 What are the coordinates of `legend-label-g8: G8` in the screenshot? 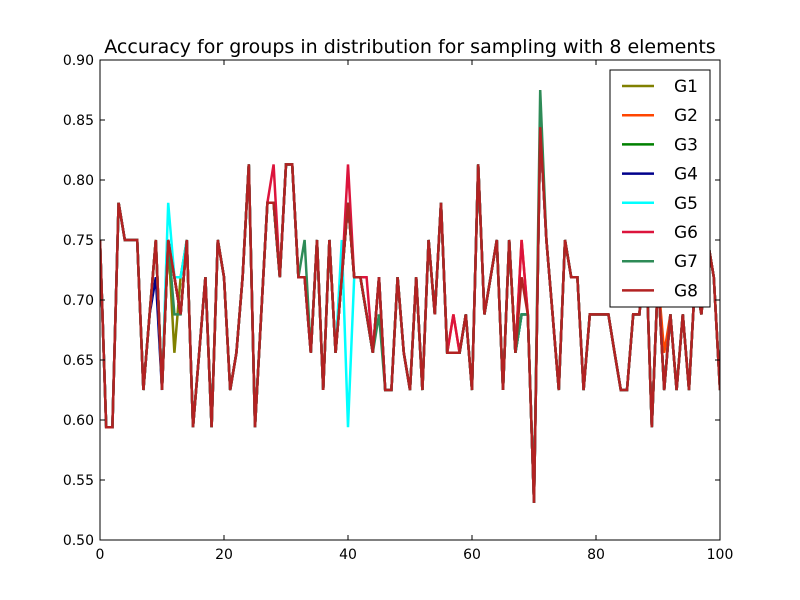 It's located at (686, 291).